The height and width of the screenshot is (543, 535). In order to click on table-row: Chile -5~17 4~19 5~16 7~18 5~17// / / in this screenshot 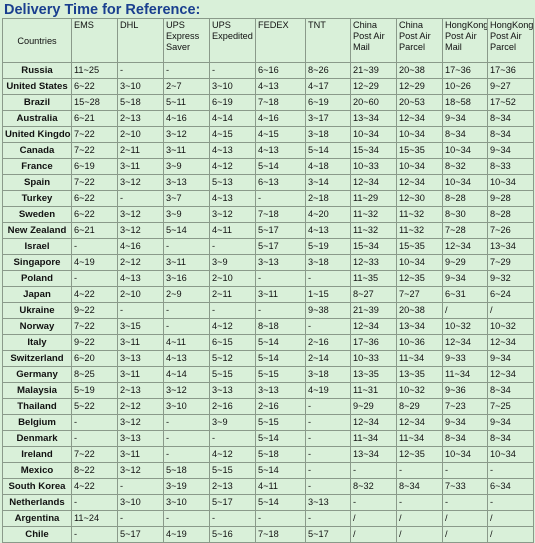, I will do `click(268, 534)`.